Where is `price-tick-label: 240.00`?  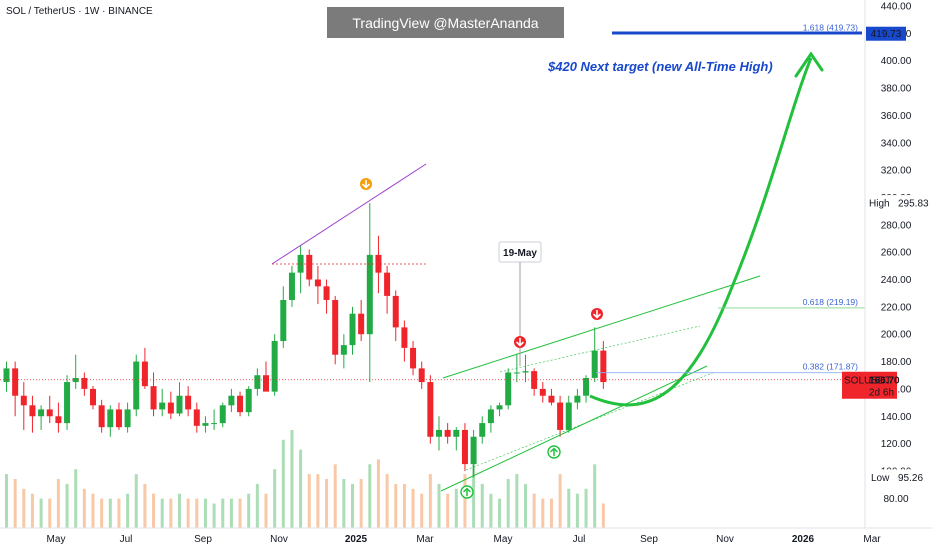 price-tick-label: 240.00 is located at coordinates (896, 280).